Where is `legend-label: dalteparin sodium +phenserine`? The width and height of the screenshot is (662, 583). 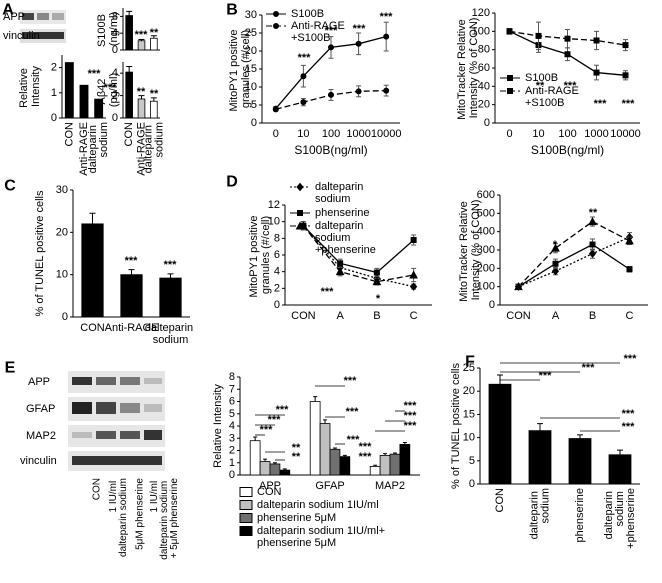
legend-label: dalteparin sodium +phenserine is located at coordinates (345, 238).